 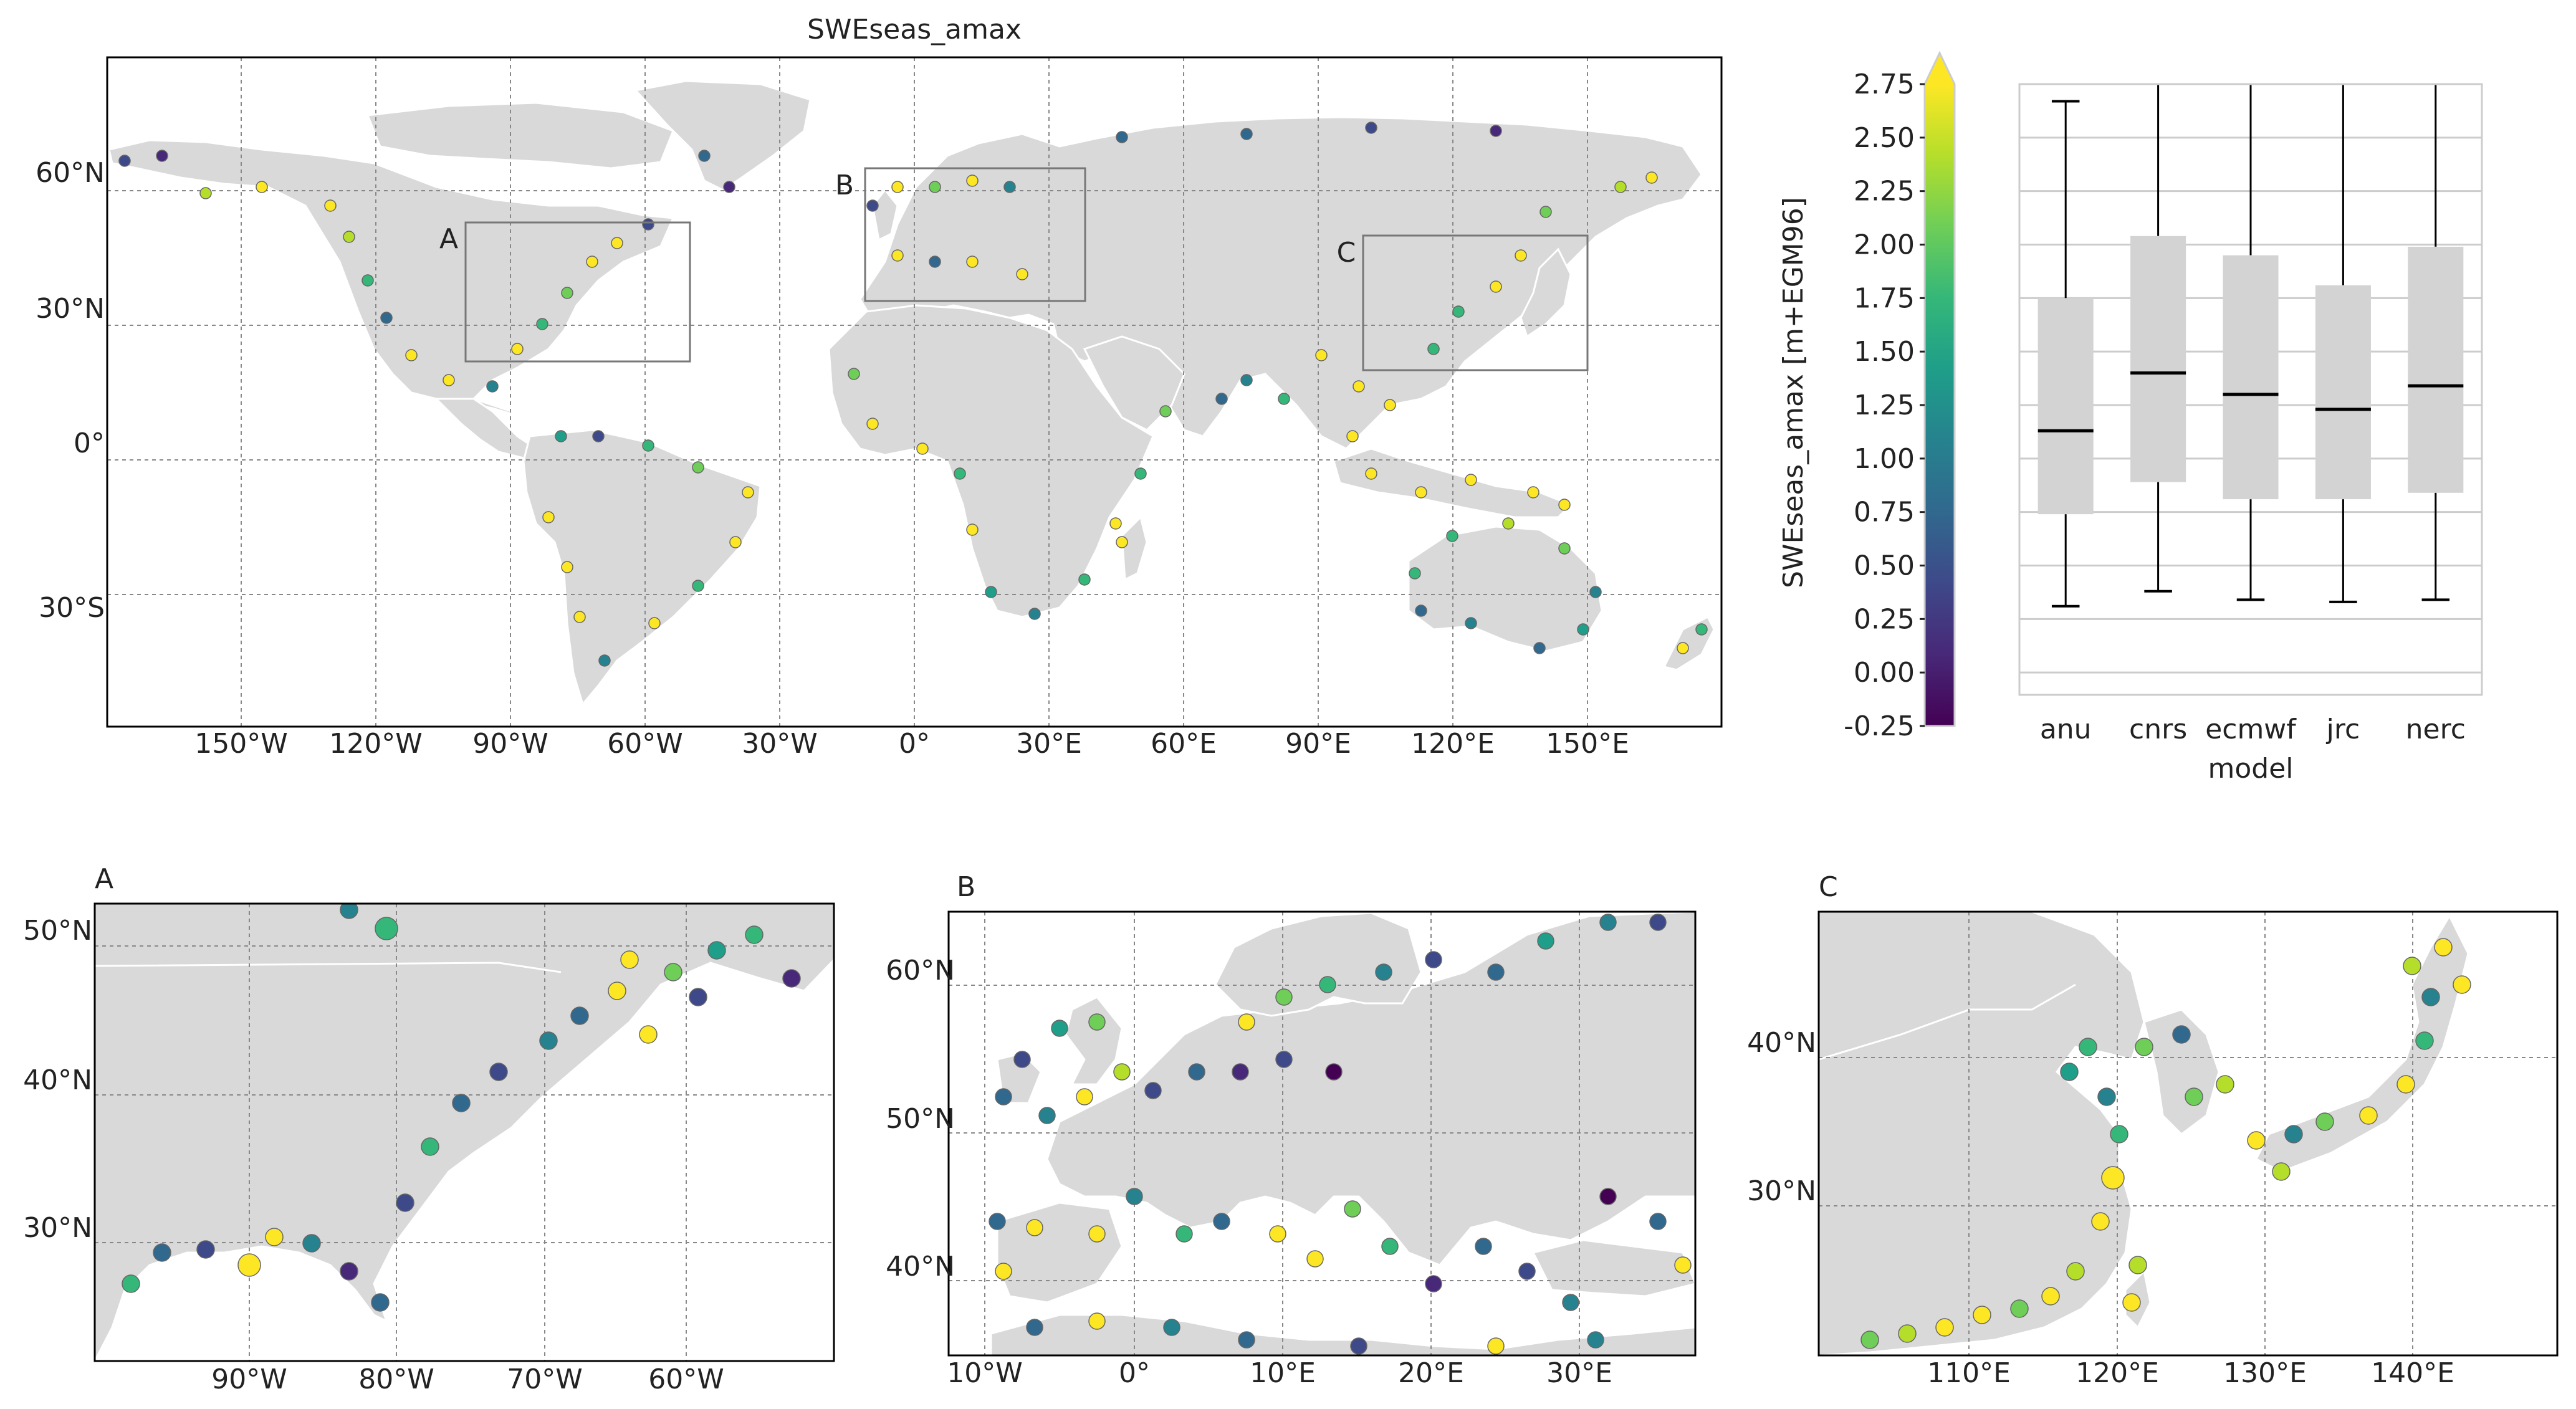 What do you see at coordinates (510, 744) in the screenshot?
I see `main-lon-tick: 90°W` at bounding box center [510, 744].